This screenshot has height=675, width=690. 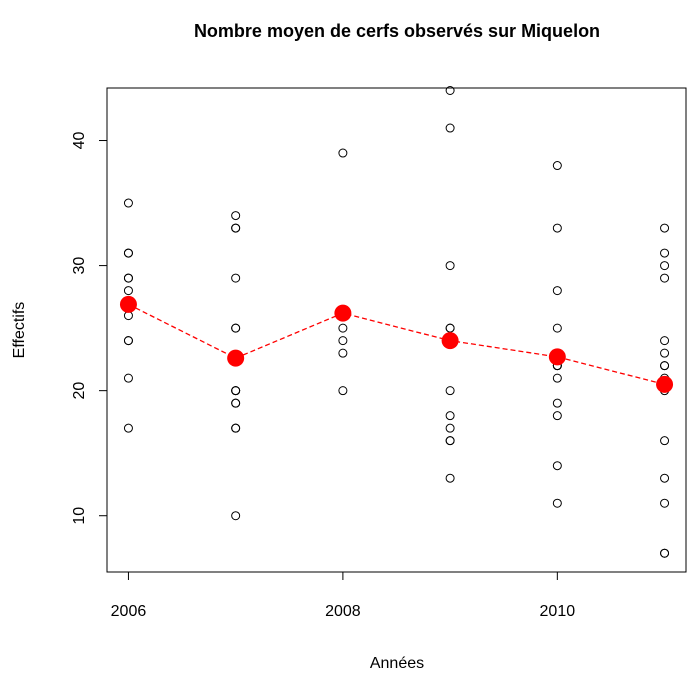 What do you see at coordinates (79, 141) in the screenshot?
I see `y-tick-label: 40` at bounding box center [79, 141].